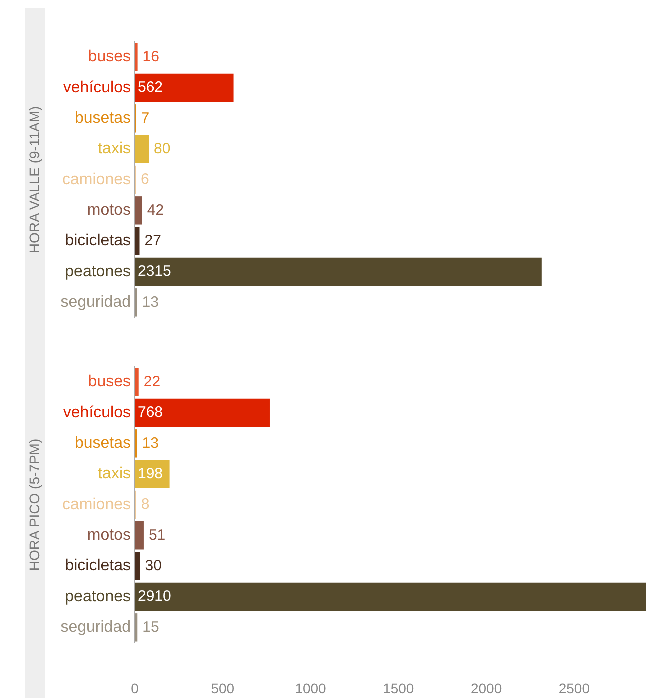  I want to click on data-label: 30, so click(153, 565).